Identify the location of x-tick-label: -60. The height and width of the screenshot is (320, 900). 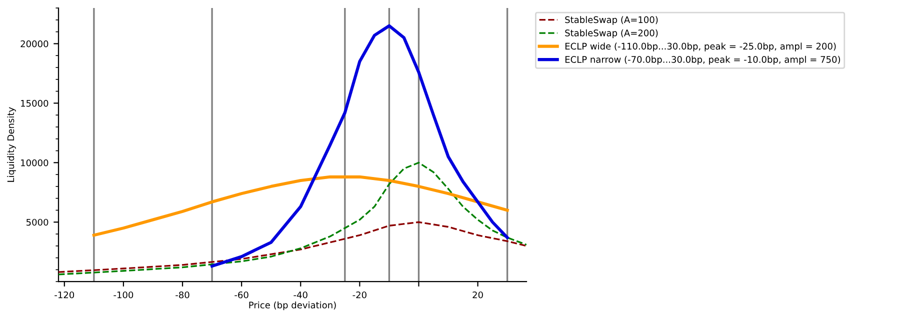
(241, 294).